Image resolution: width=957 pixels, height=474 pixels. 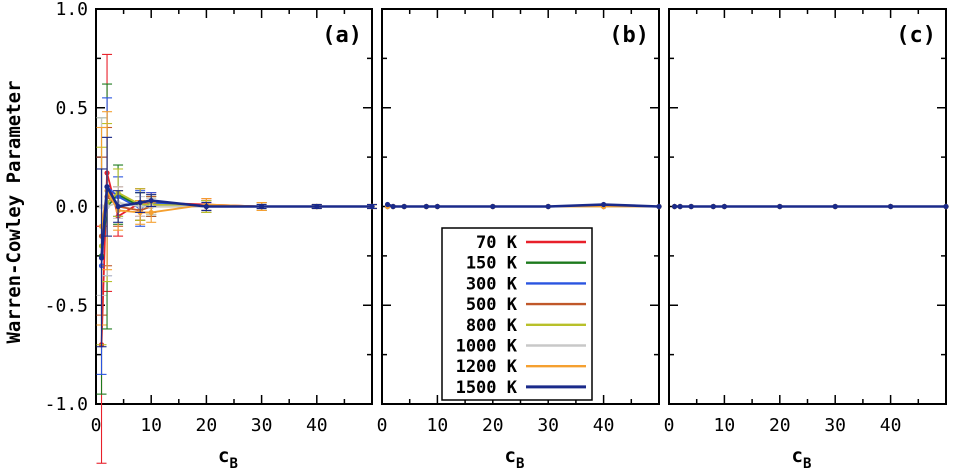 I want to click on y-tick-label: 0.0, so click(x=71, y=207).